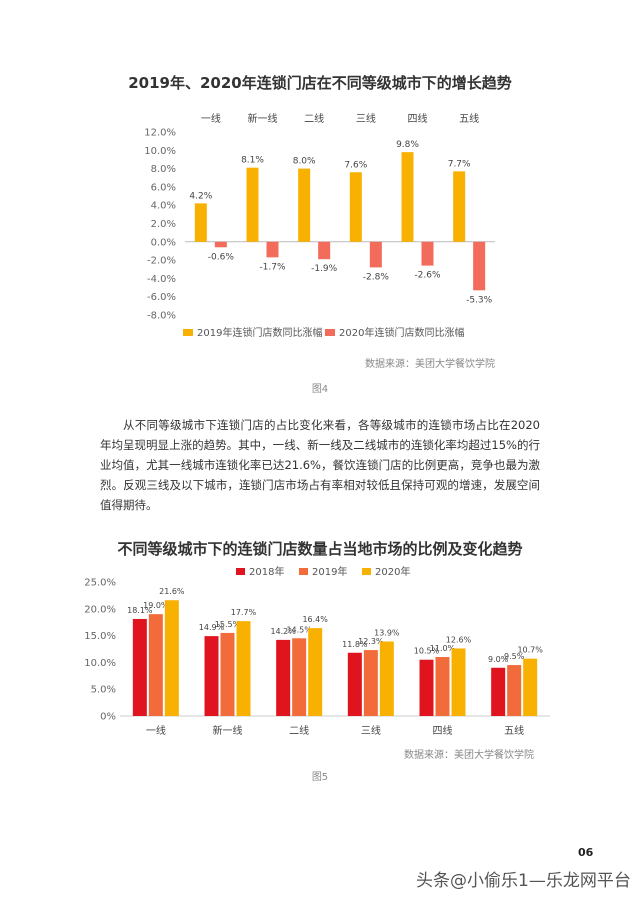 This screenshot has height=900, width=640. I want to click on legend-label: 2018年, so click(266, 571).